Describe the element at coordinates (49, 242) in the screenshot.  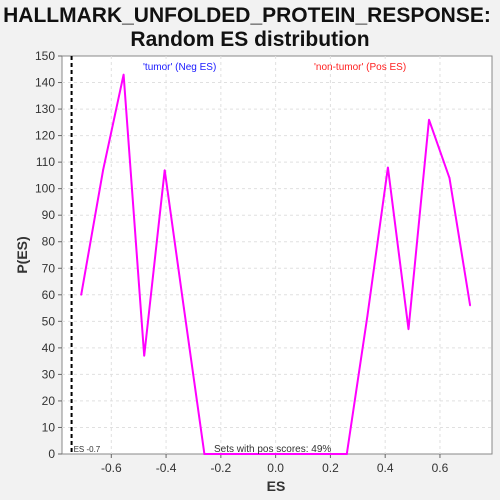
I see `y-tick-label: 80` at that location.